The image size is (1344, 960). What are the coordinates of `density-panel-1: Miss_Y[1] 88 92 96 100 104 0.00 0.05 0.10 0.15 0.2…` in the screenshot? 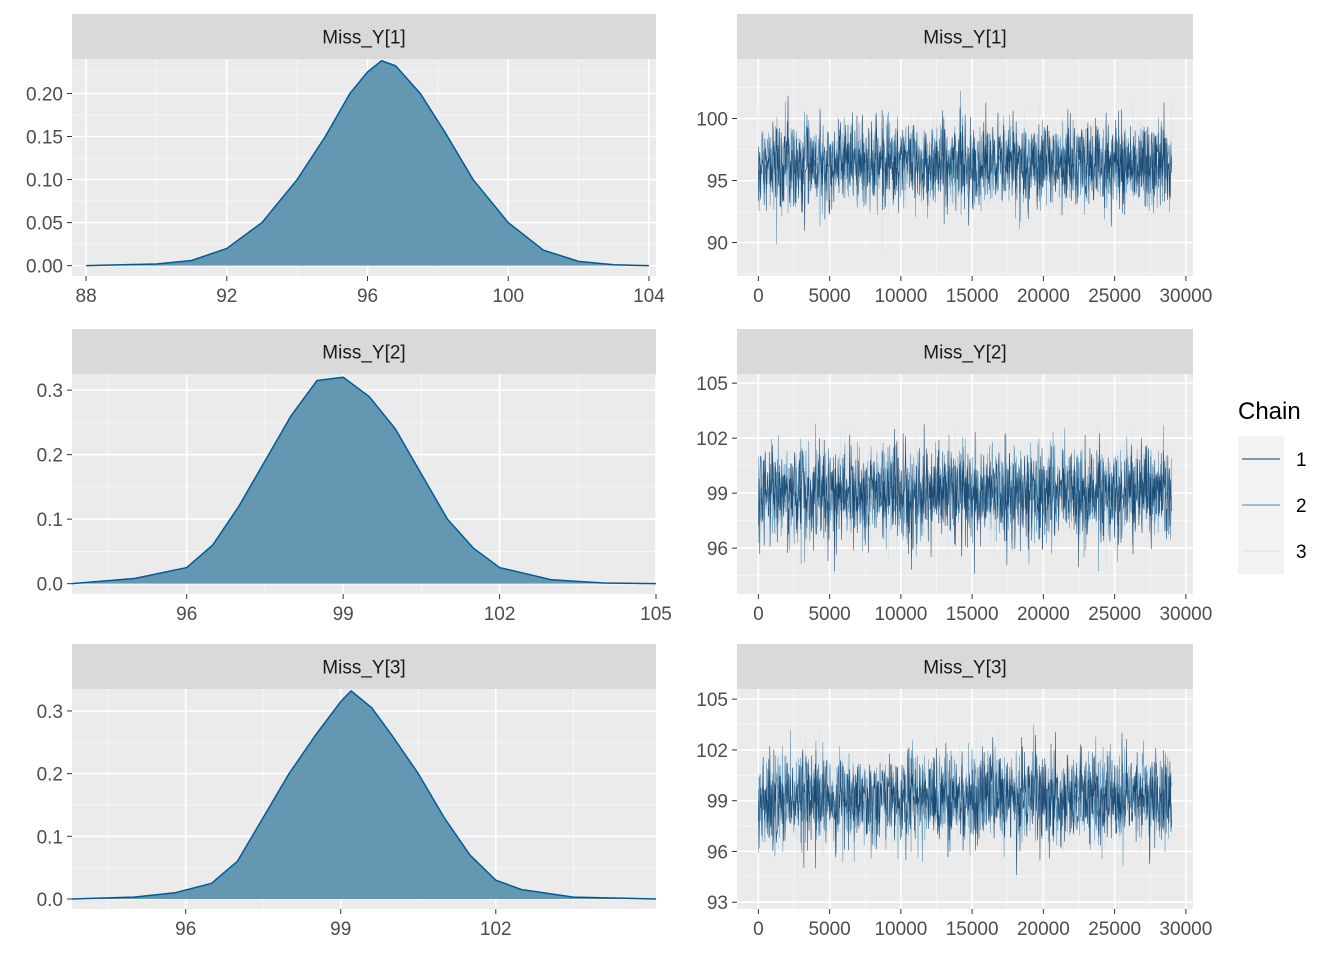 It's located at (345, 160).